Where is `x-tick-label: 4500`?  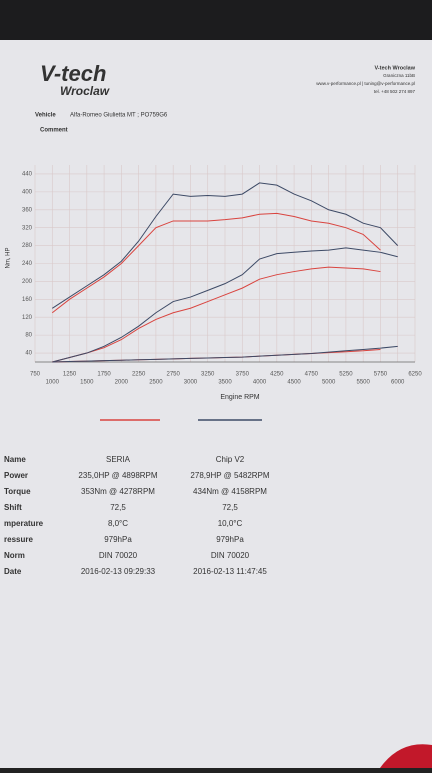
x-tick-label: 4500 is located at coordinates (294, 383).